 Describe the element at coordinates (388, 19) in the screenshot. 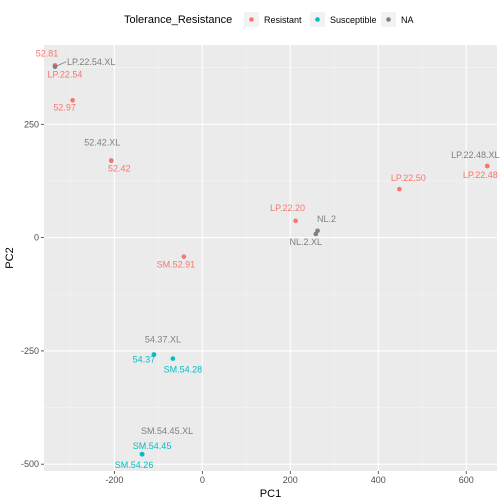

I see `legend-swatch-na` at that location.